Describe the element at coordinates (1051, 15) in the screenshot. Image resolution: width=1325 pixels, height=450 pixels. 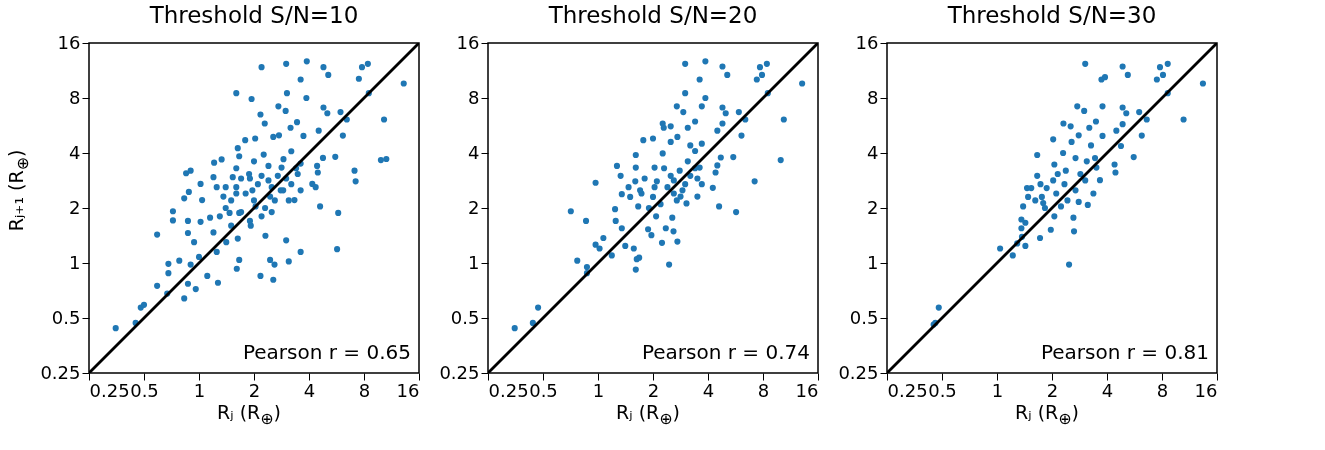
I see `chart-title: Threshold S/N=30` at that location.